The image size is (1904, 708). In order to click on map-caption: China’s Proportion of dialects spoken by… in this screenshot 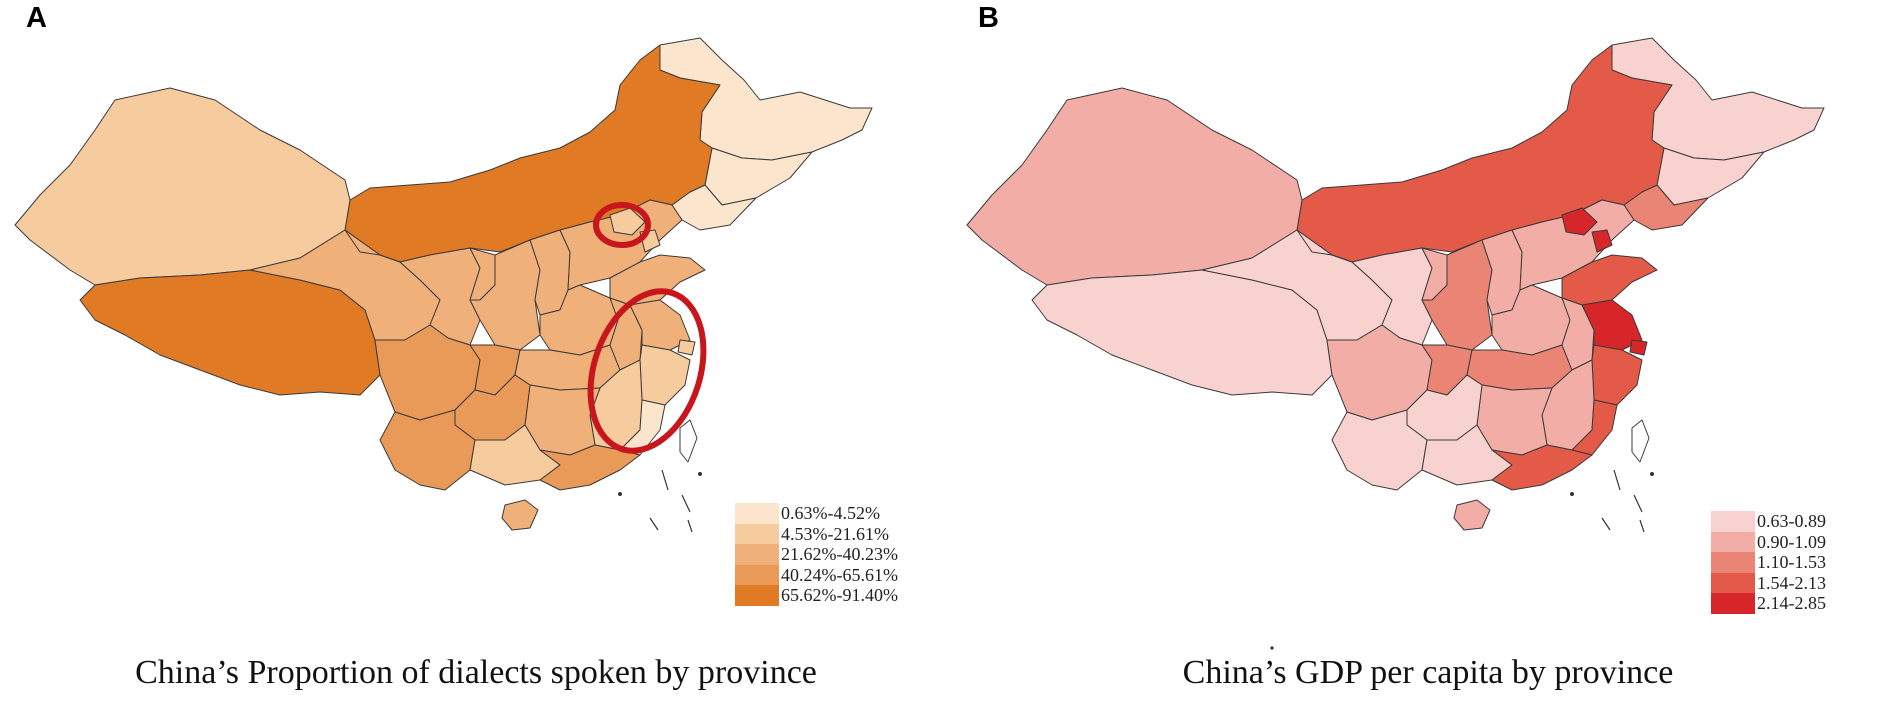, I will do `click(476, 672)`.